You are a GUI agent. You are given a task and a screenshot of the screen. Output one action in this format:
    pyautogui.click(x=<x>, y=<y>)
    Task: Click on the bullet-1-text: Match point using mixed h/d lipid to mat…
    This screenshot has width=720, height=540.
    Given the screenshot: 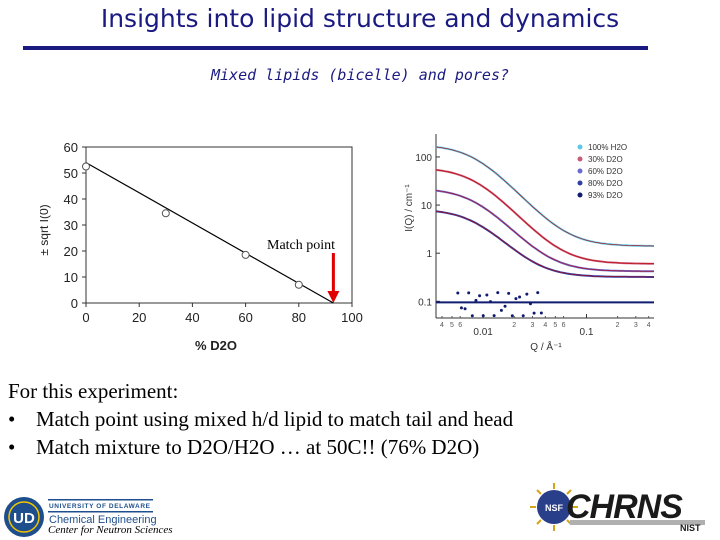 What is the action you would take?
    pyautogui.click(x=275, y=419)
    